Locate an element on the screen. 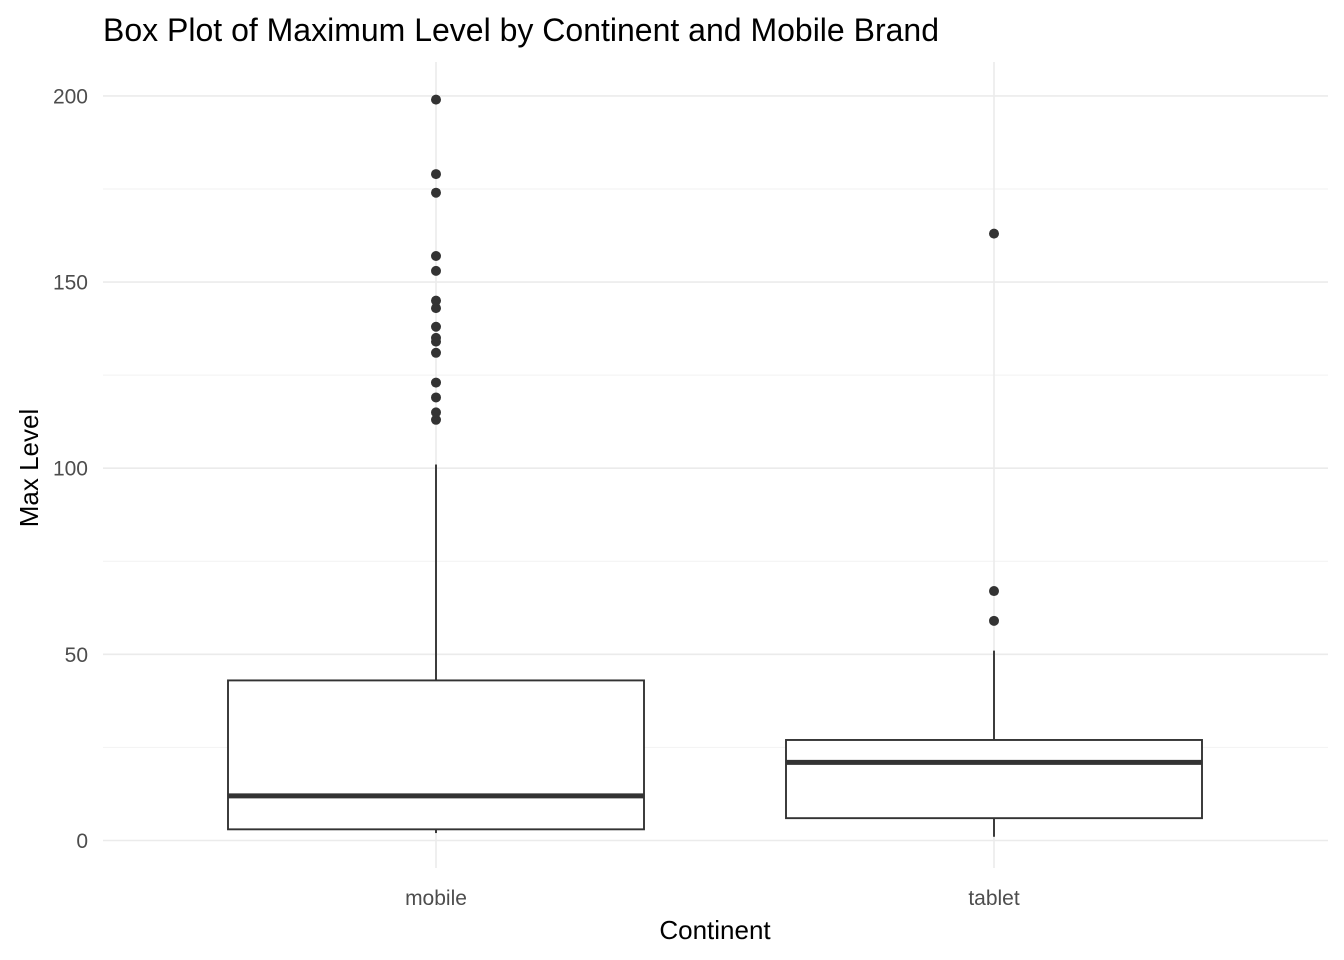 The image size is (1344, 960). y-tick-label: 0 is located at coordinates (82, 841).